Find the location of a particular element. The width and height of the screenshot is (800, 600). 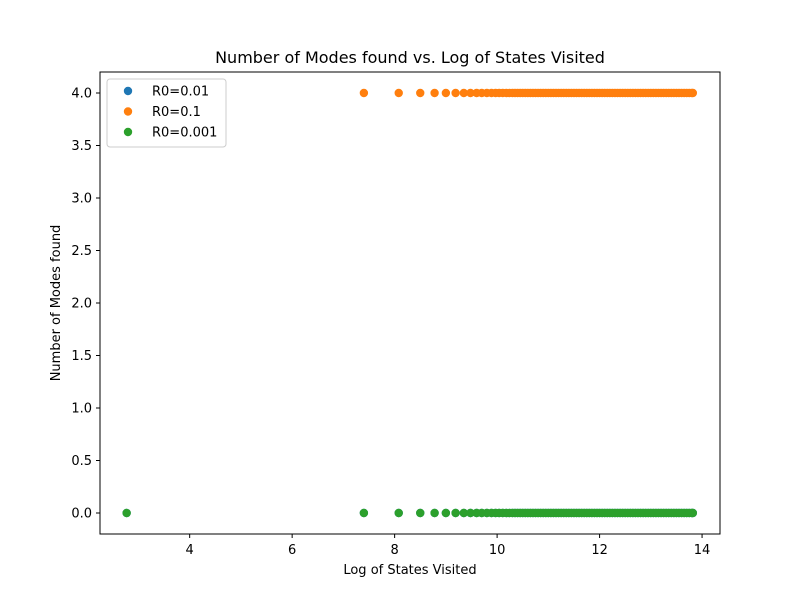

y-tick-label: 1.0 is located at coordinates (81, 409).